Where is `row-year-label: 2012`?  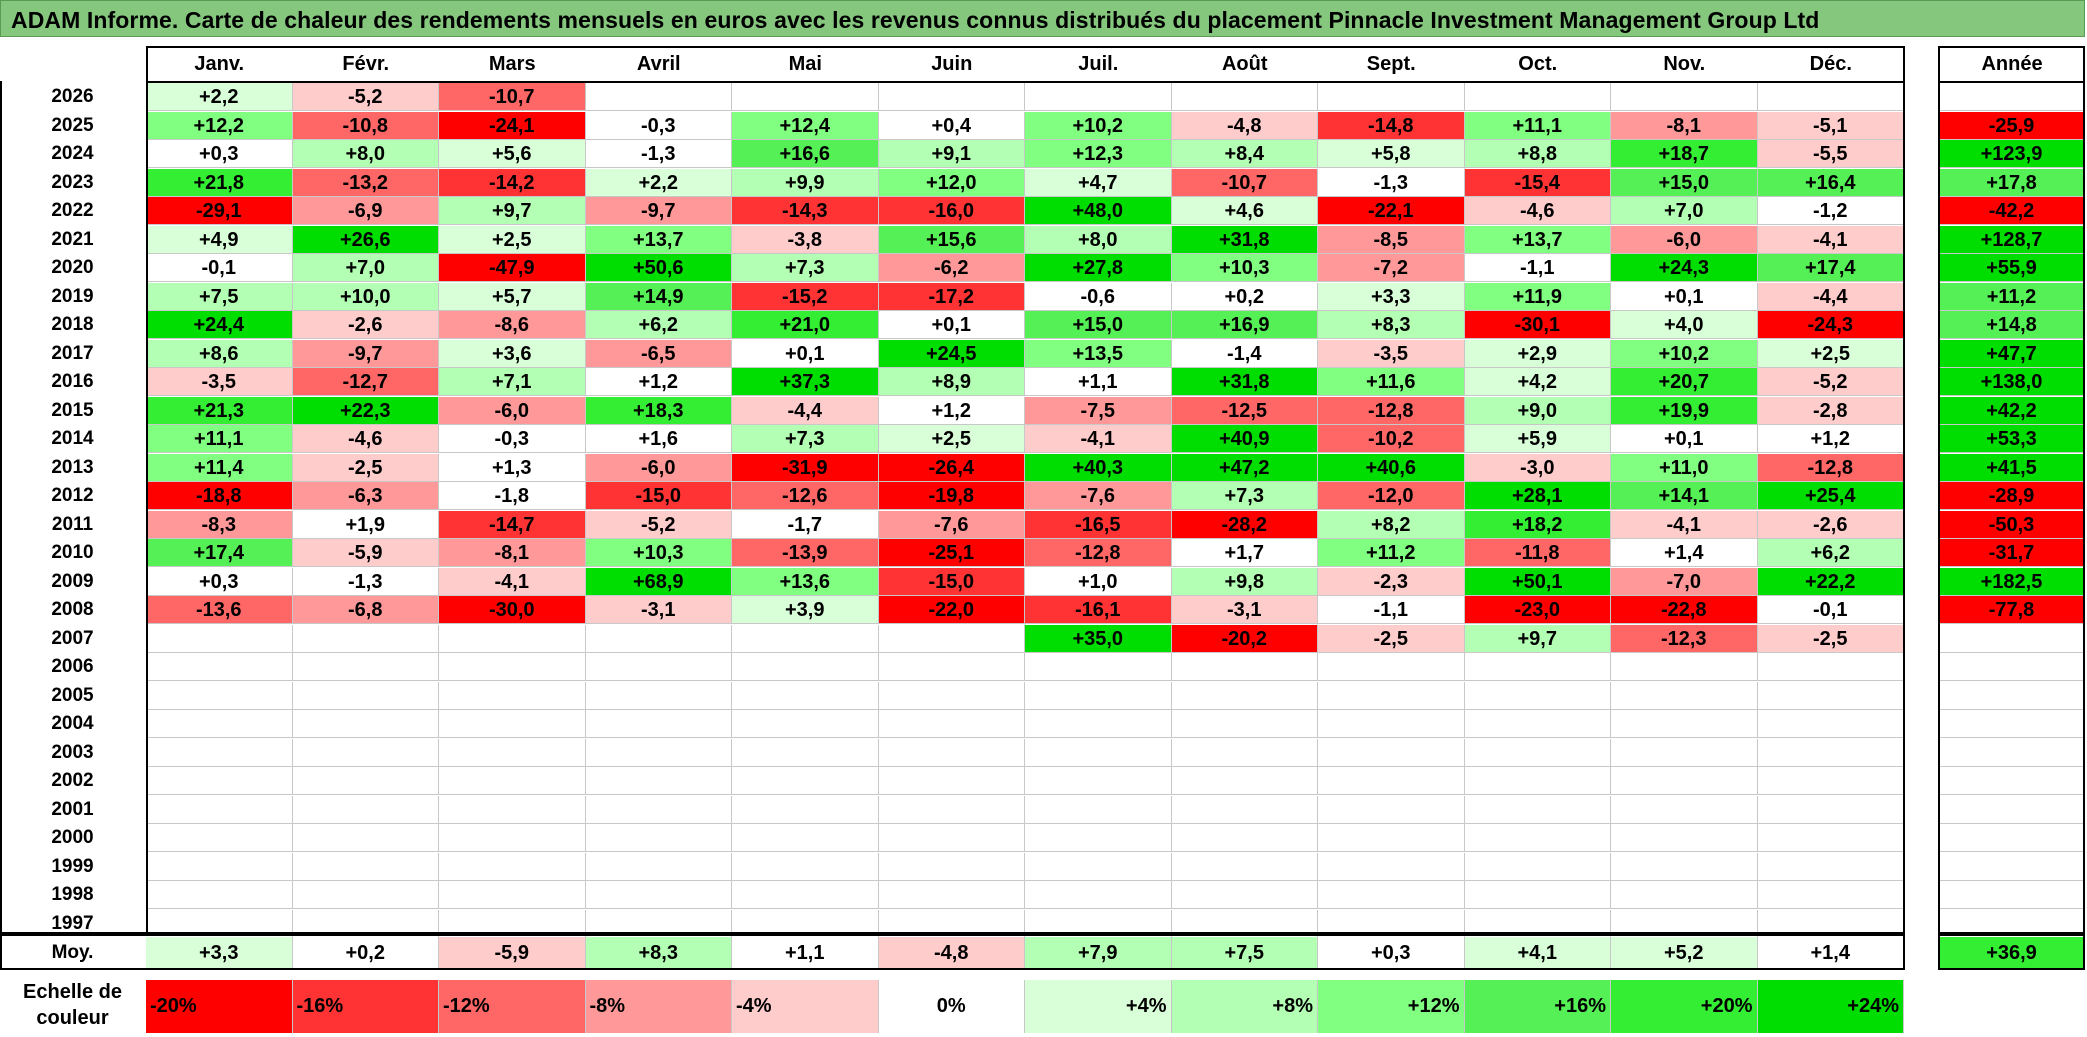 row-year-label: 2012 is located at coordinates (72, 495).